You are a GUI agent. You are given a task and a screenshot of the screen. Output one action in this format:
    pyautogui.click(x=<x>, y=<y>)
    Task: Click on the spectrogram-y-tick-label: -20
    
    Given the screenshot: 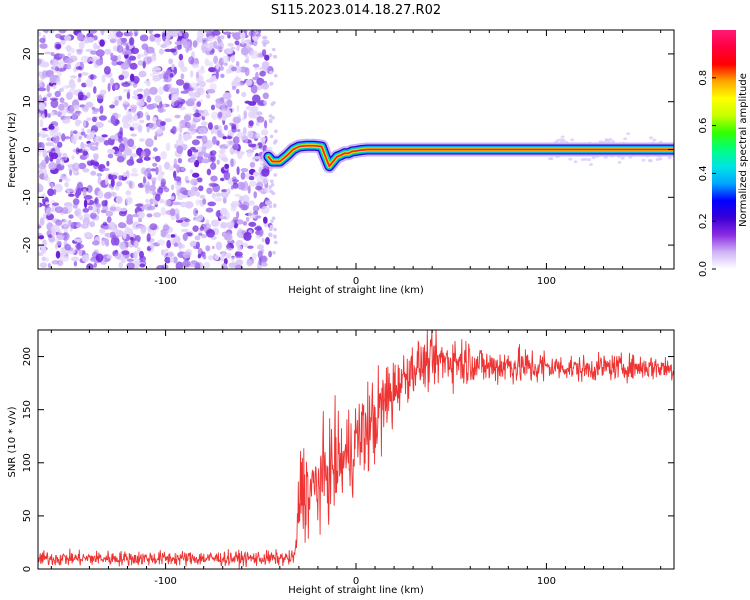 What is the action you would take?
    pyautogui.click(x=27, y=245)
    